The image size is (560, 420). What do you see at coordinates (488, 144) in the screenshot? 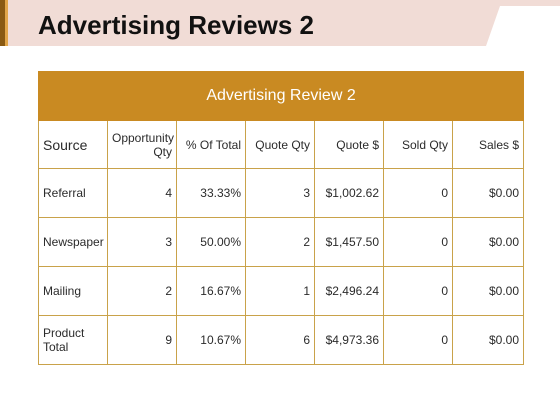
I see `column-header-sales-dollars: Sales $` at bounding box center [488, 144].